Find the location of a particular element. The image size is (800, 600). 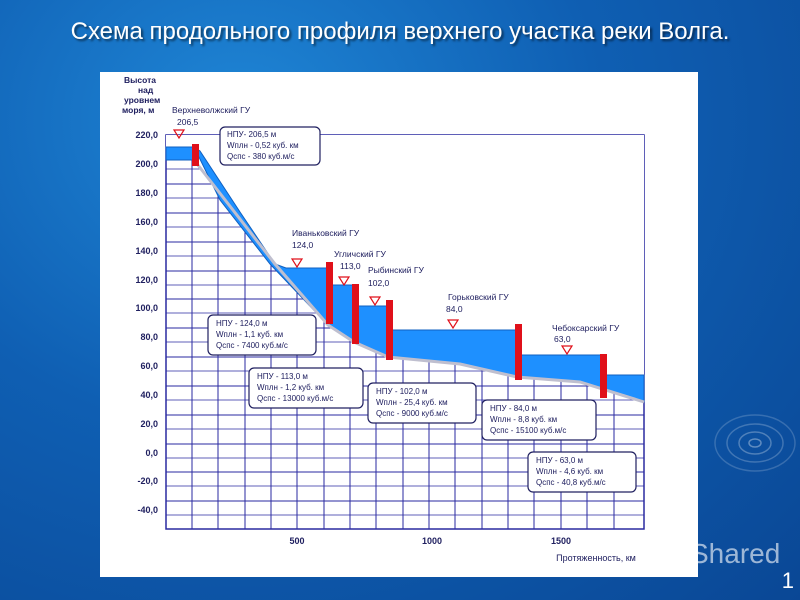

dam-ivankovsky is located at coordinates (329, 293).